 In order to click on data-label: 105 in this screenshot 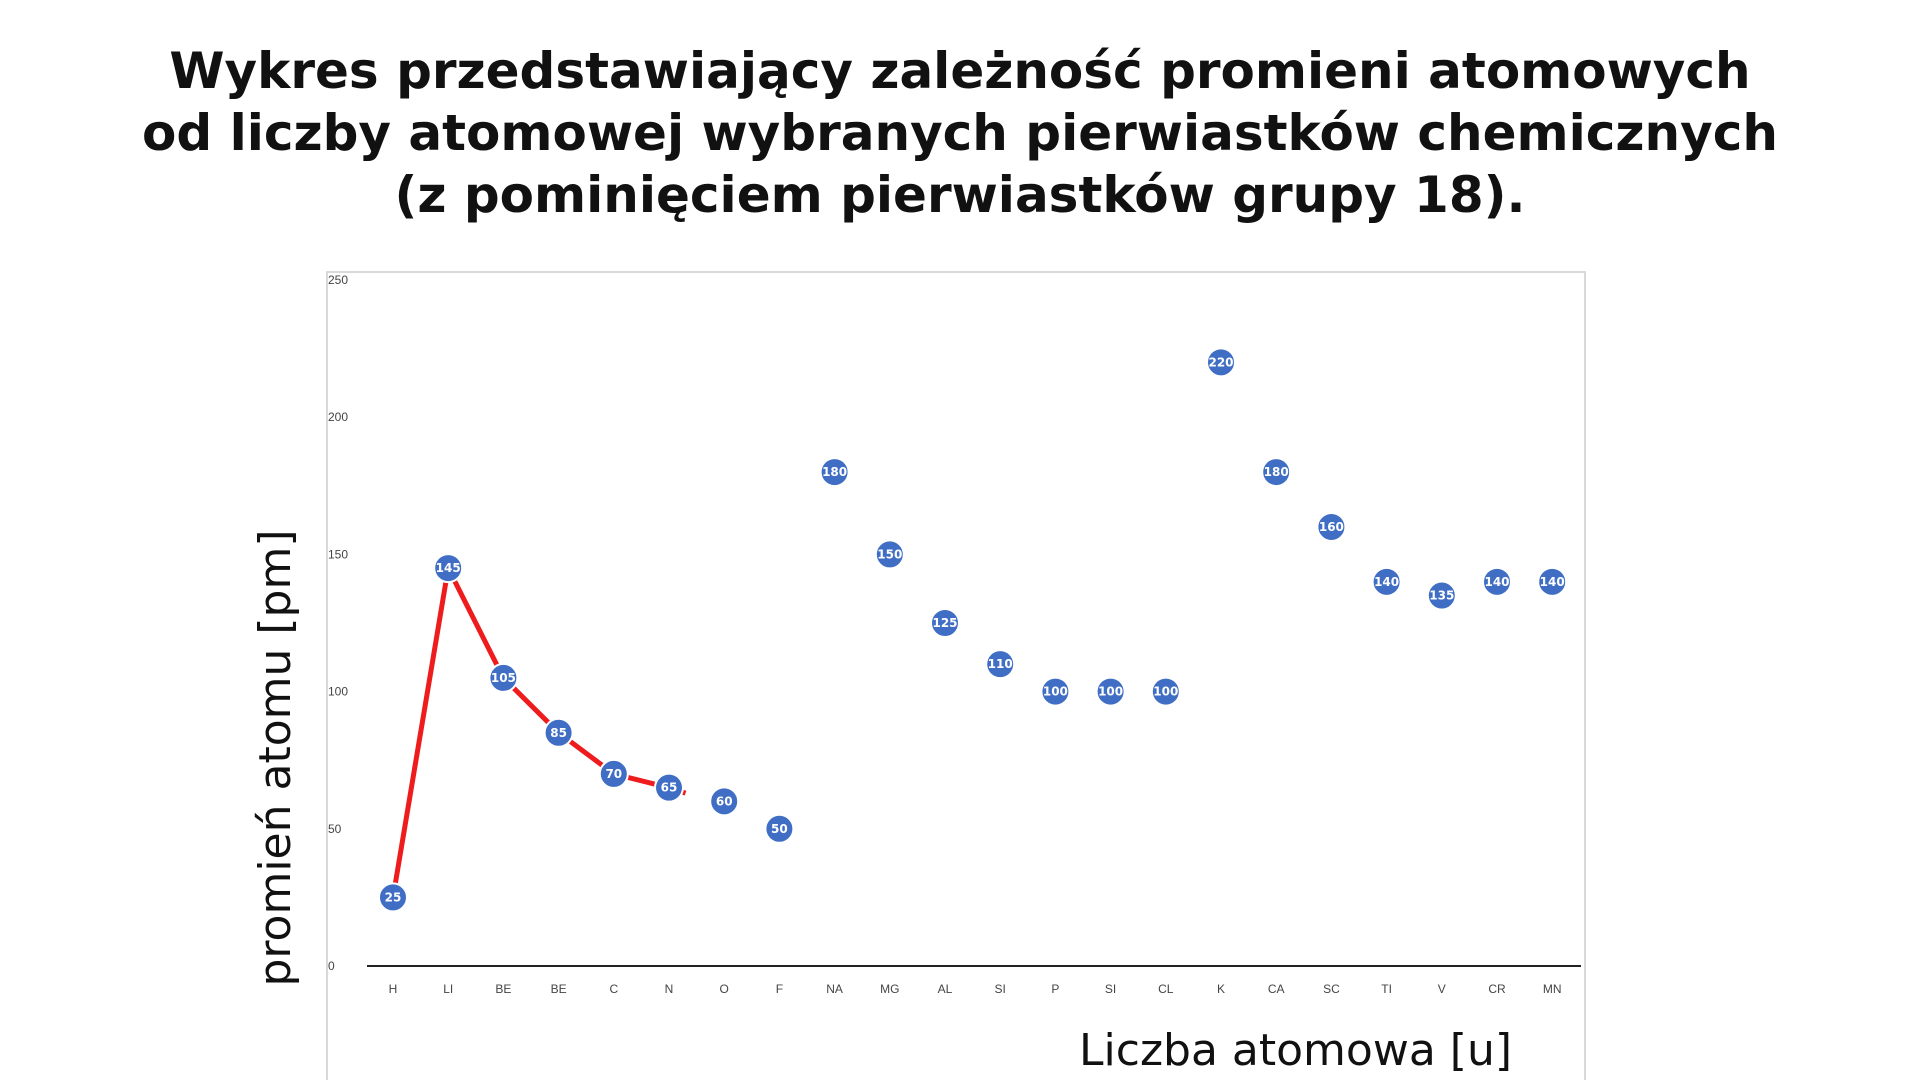, I will do `click(503, 678)`.